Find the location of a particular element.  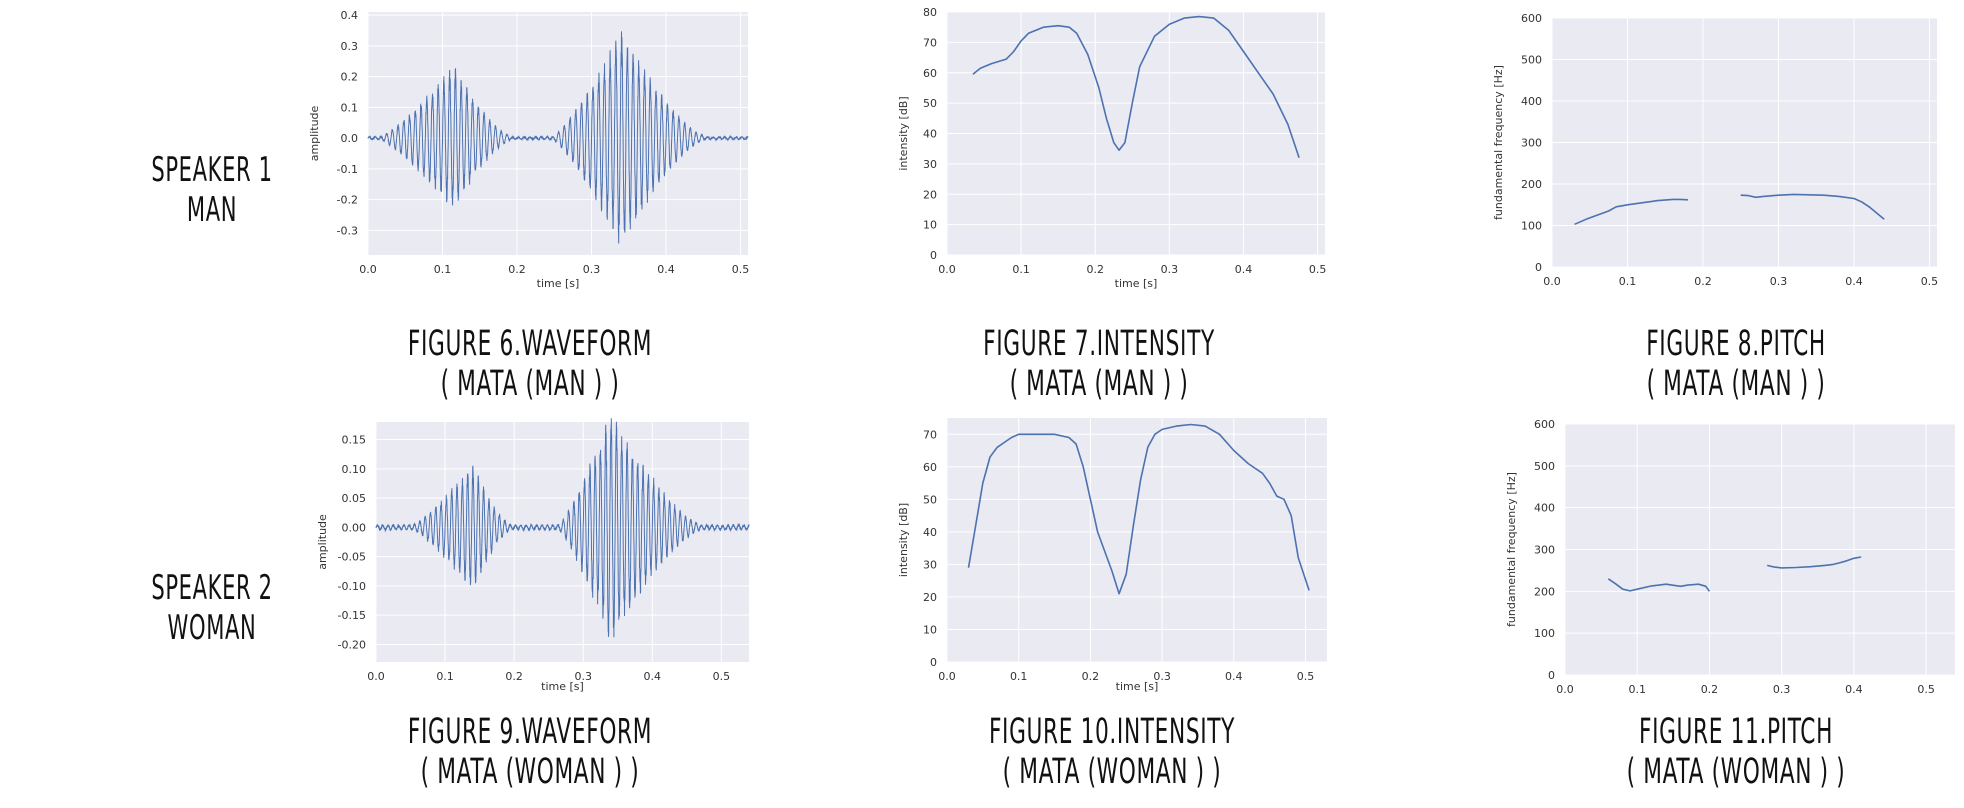

y-tick-label: 200 is located at coordinates (1531, 184).